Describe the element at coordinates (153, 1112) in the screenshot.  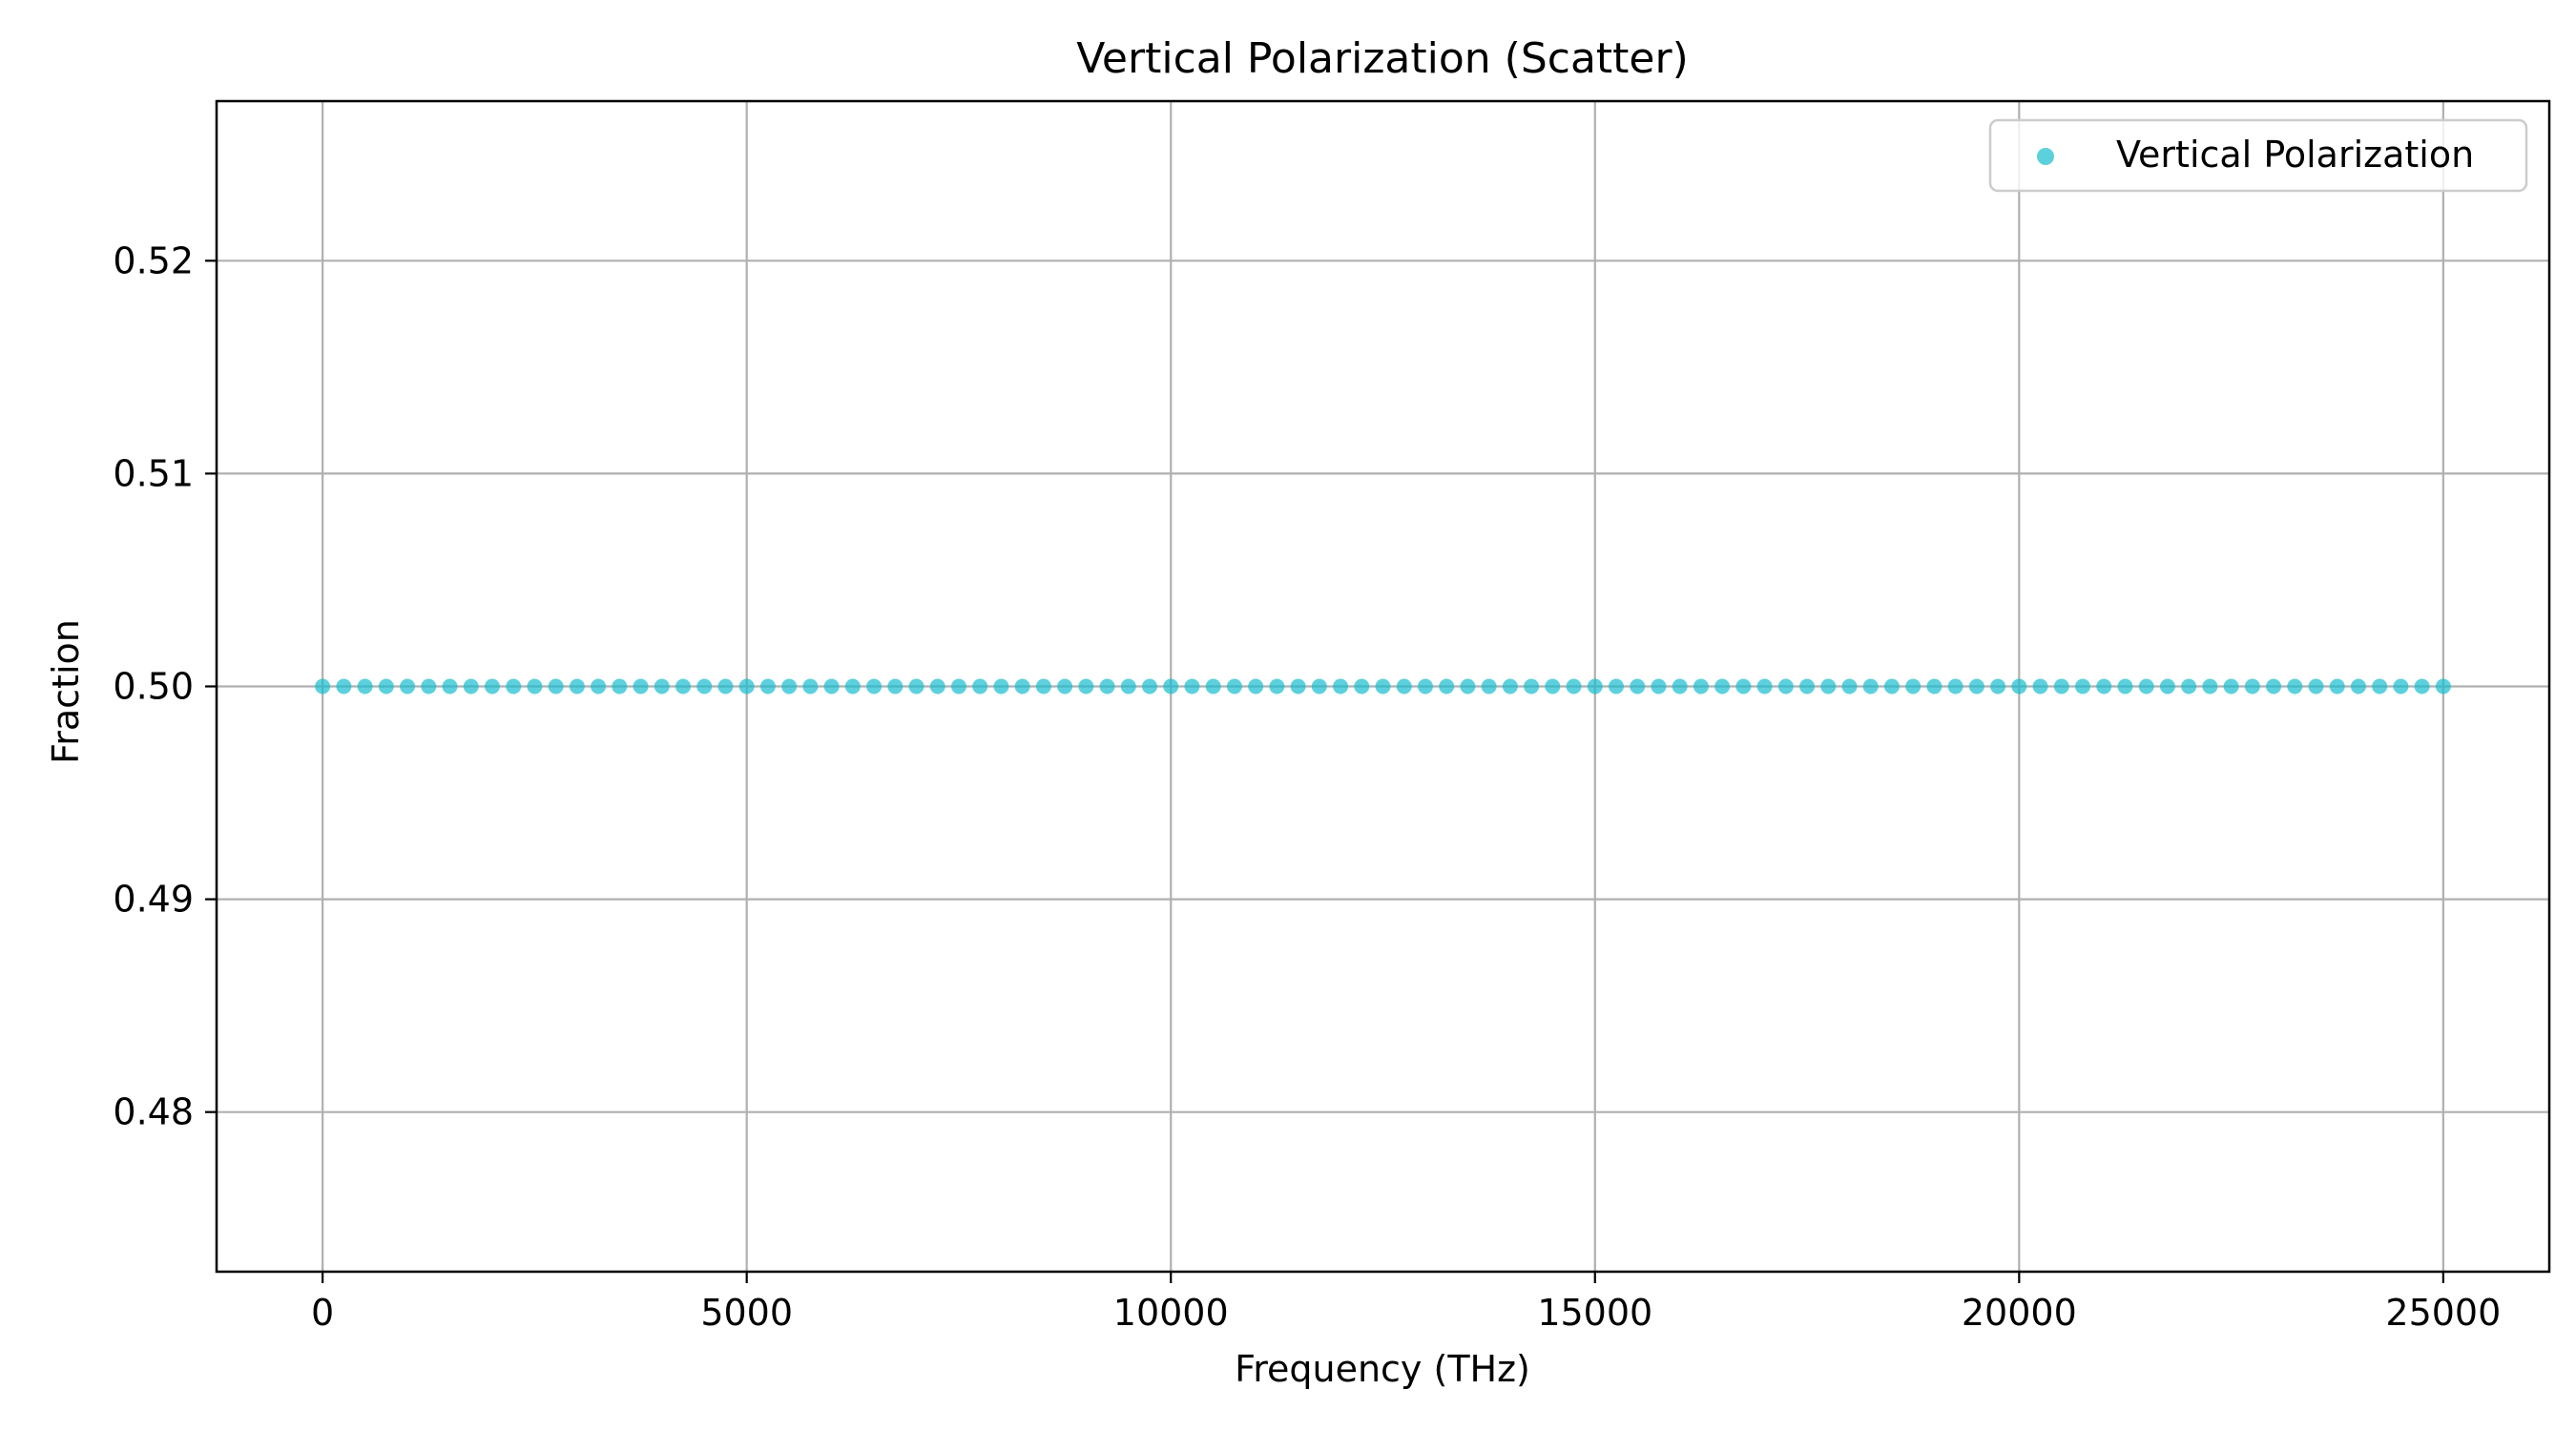
I see `y-tick-label: 0.48` at that location.